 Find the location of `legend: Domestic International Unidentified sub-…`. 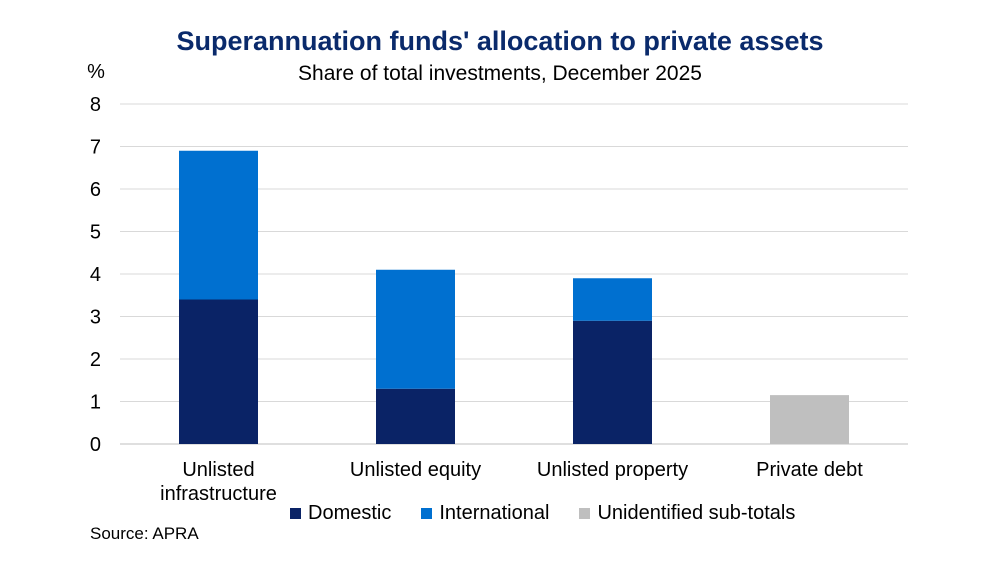

legend: Domestic International Unidentified sub-… is located at coordinates (557, 513).